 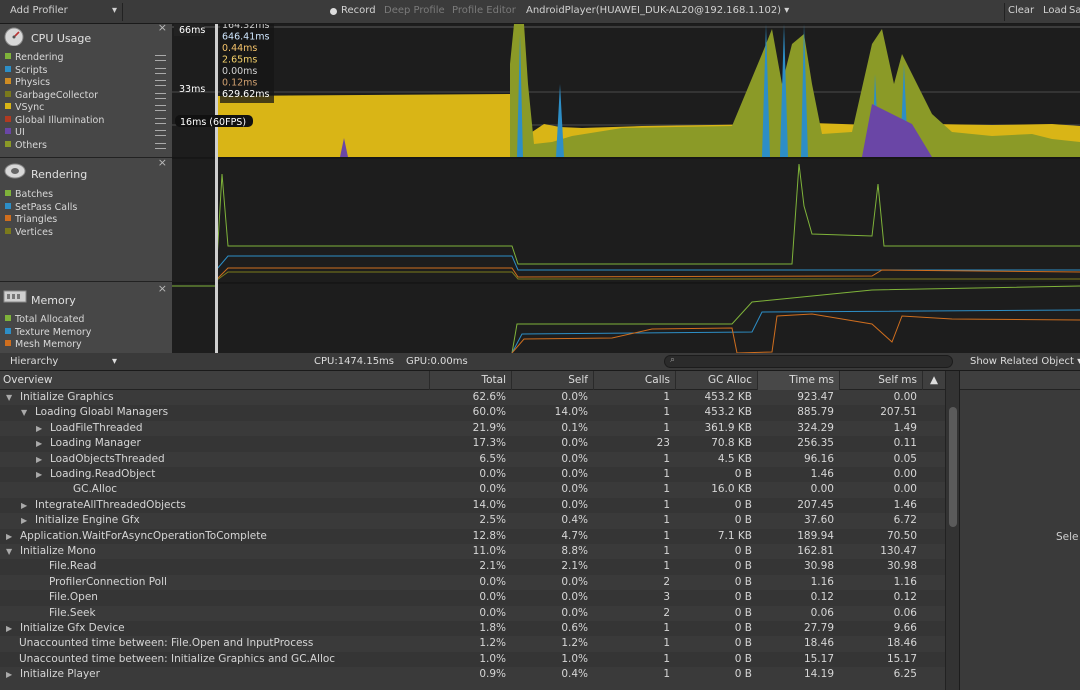 What do you see at coordinates (34, 57) in the screenshot?
I see `legend-item: Rendering` at bounding box center [34, 57].